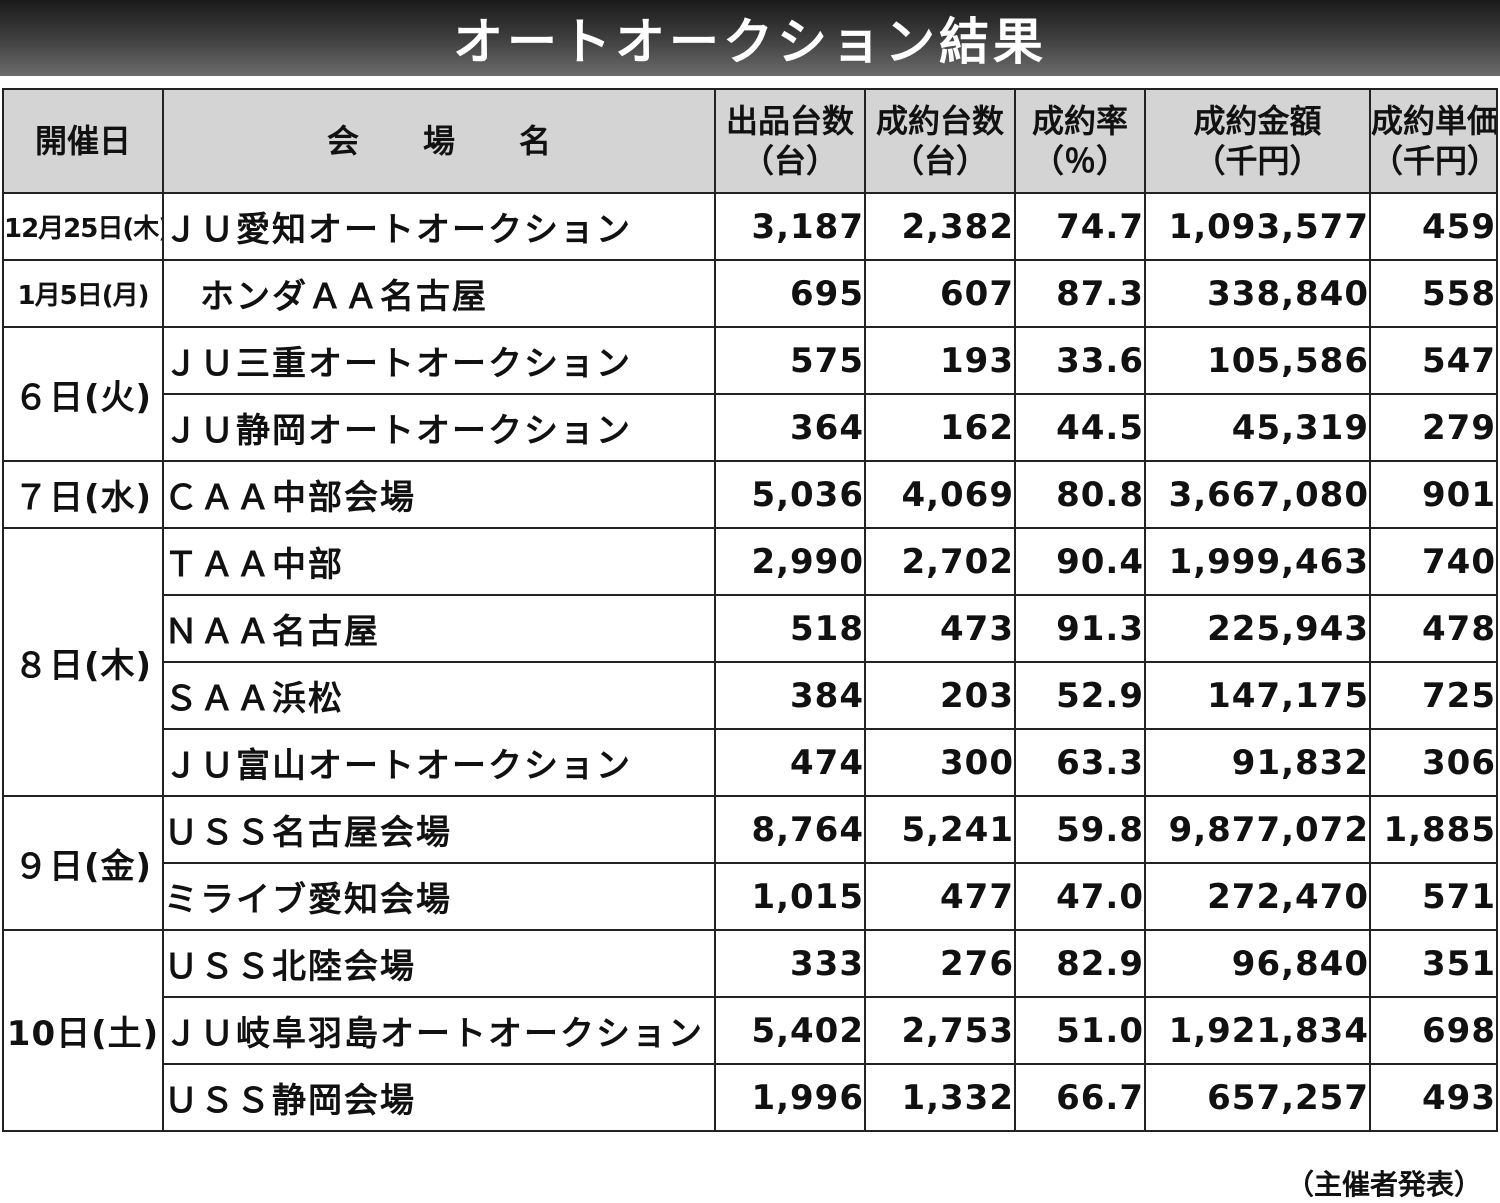 Image resolution: width=1500 pixels, height=1203 pixels. I want to click on amount-cell: 1,921,834, so click(1257, 1030).